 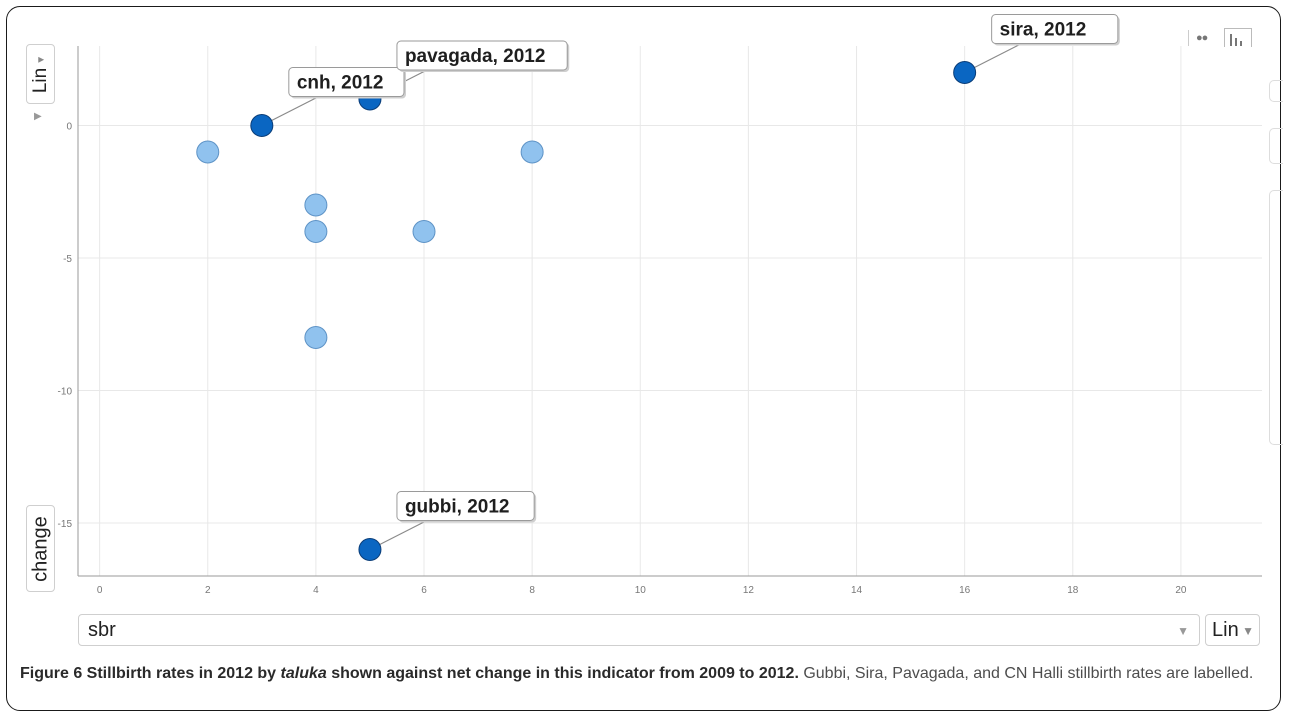 I want to click on y-axis-expand-icon: ▶, so click(x=38, y=116).